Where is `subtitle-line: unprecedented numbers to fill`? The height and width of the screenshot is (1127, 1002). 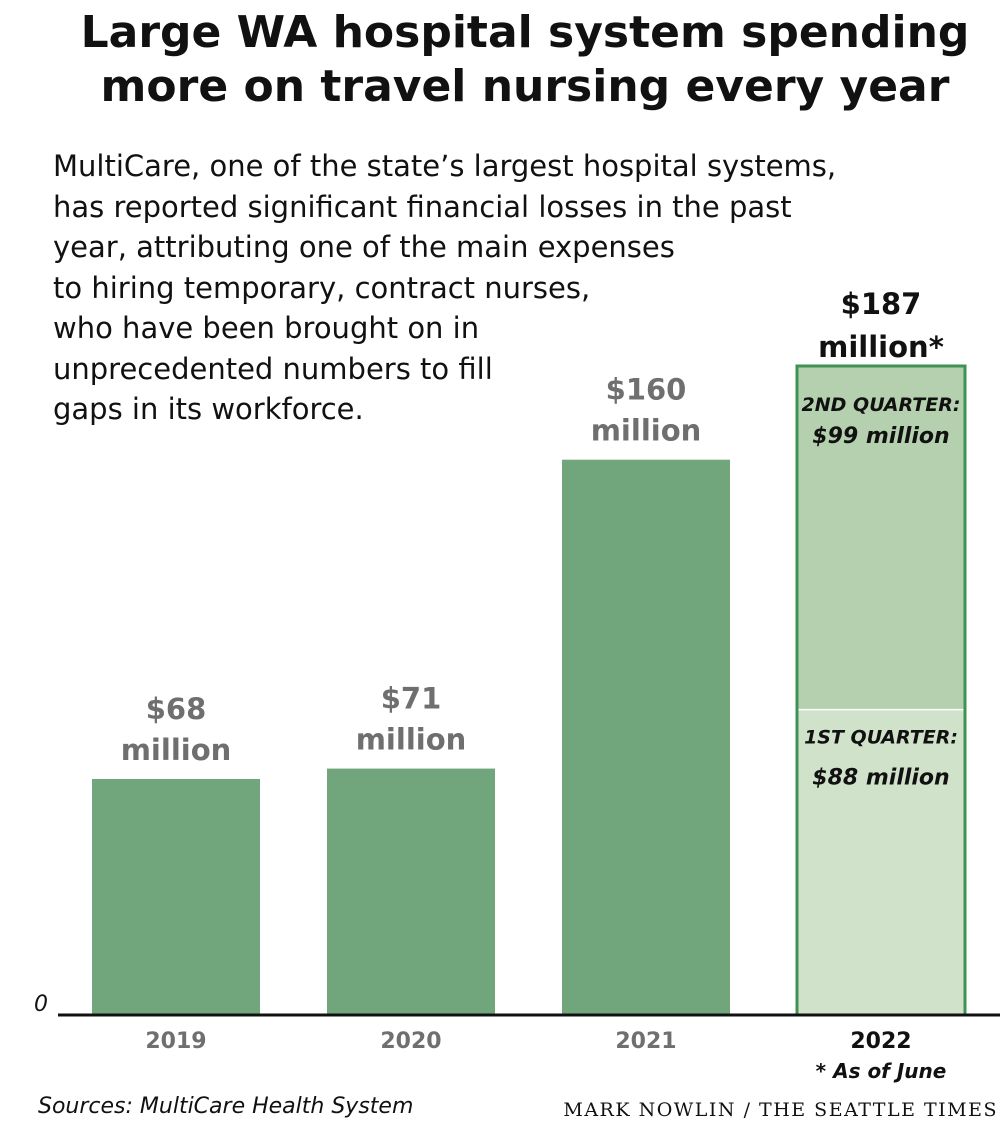 subtitle-line: unprecedented numbers to fill is located at coordinates (273, 368).